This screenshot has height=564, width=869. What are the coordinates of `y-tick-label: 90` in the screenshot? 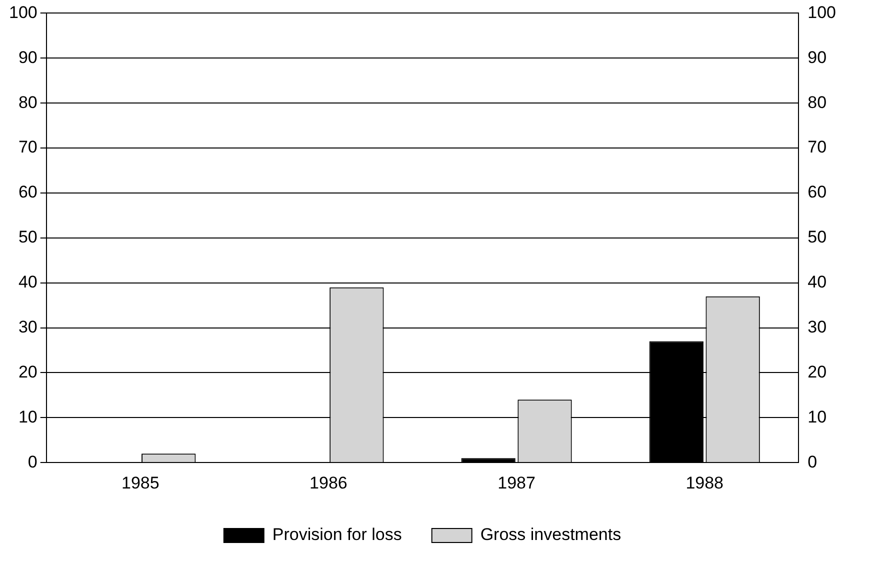 It's located at (28, 57).